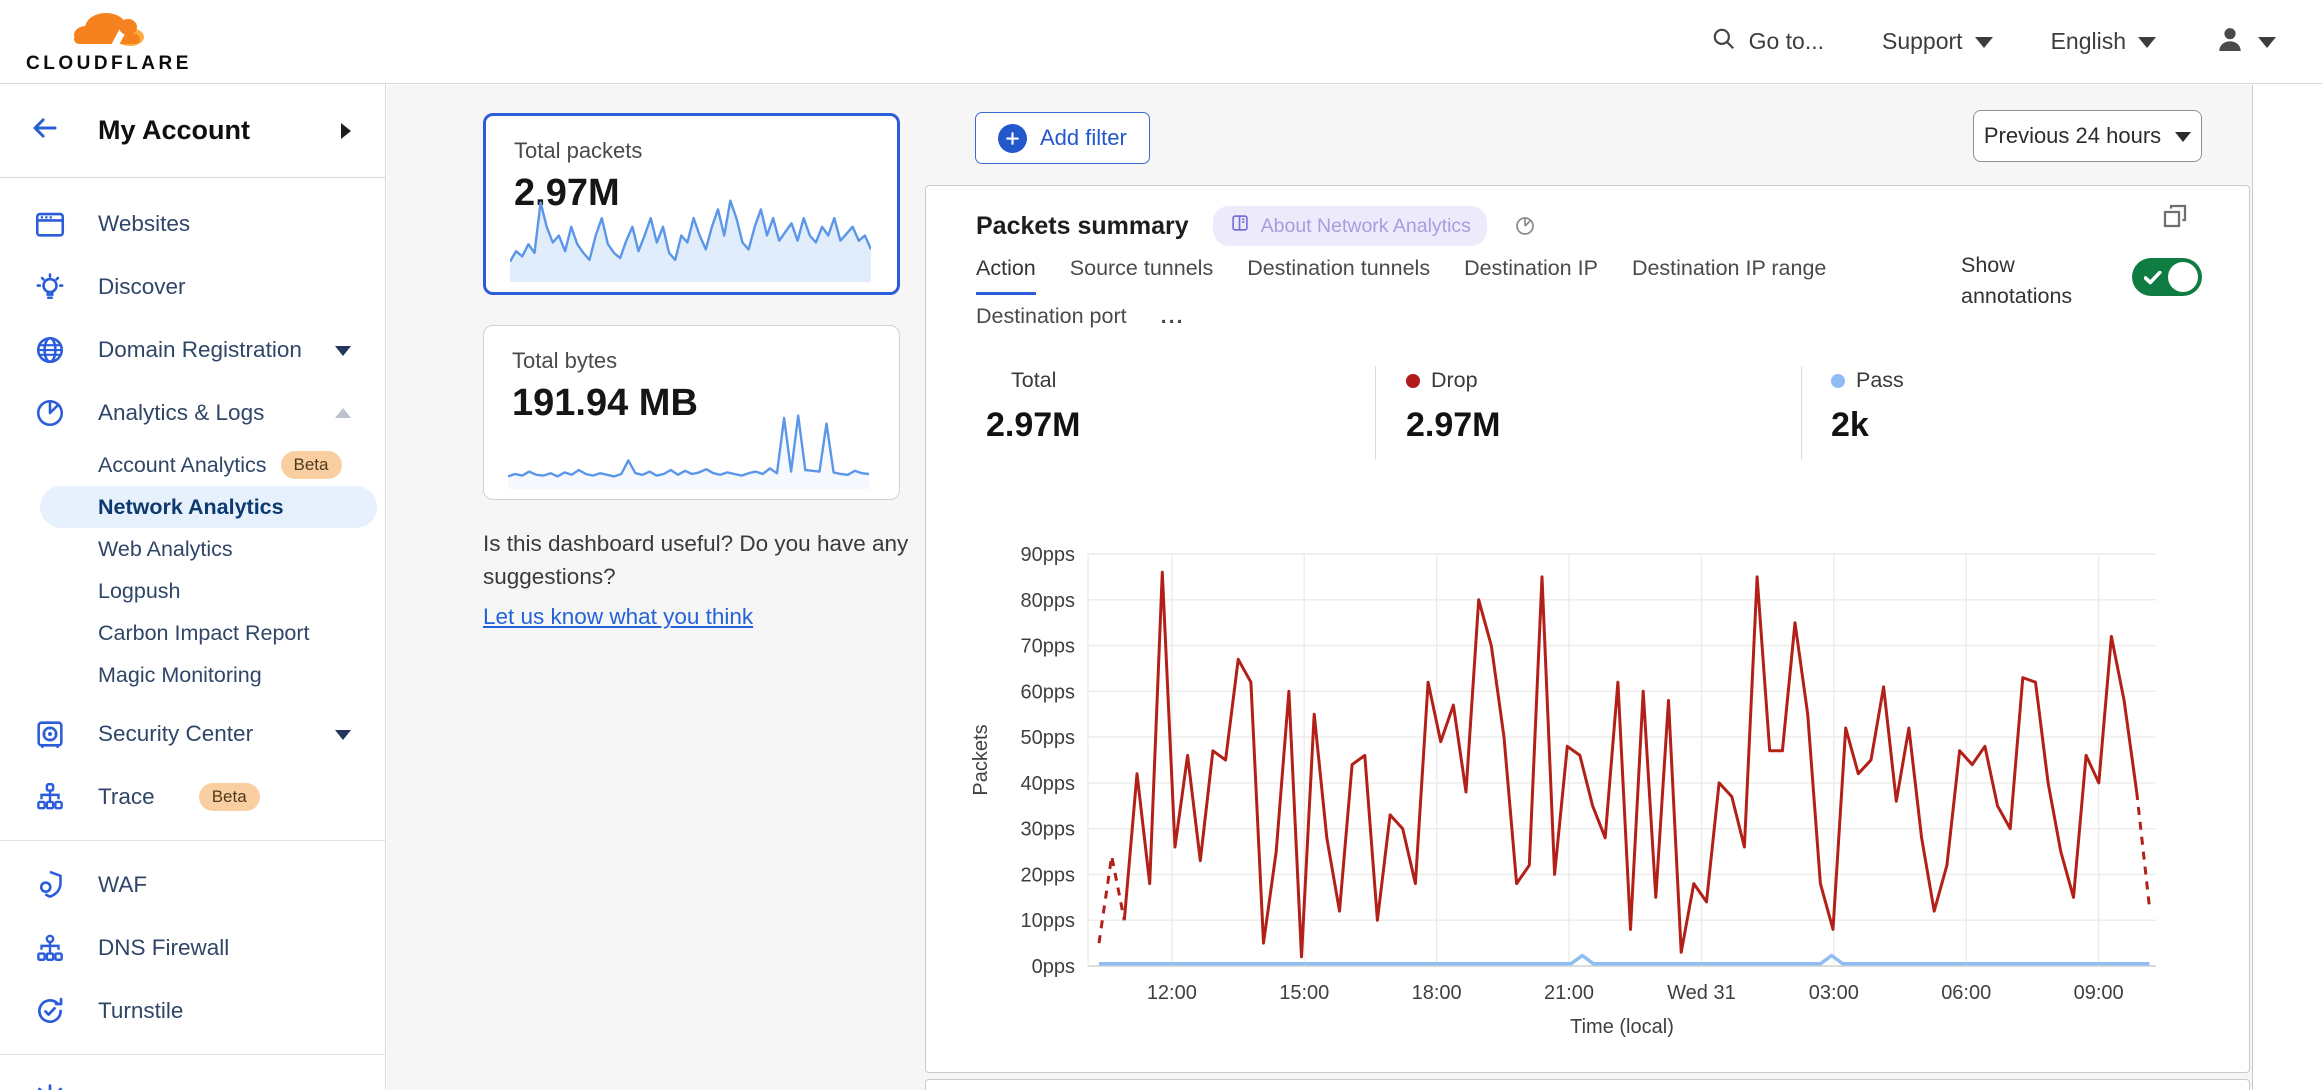  What do you see at coordinates (192, 1078) in the screenshot?
I see `sidebar-item-partial` at bounding box center [192, 1078].